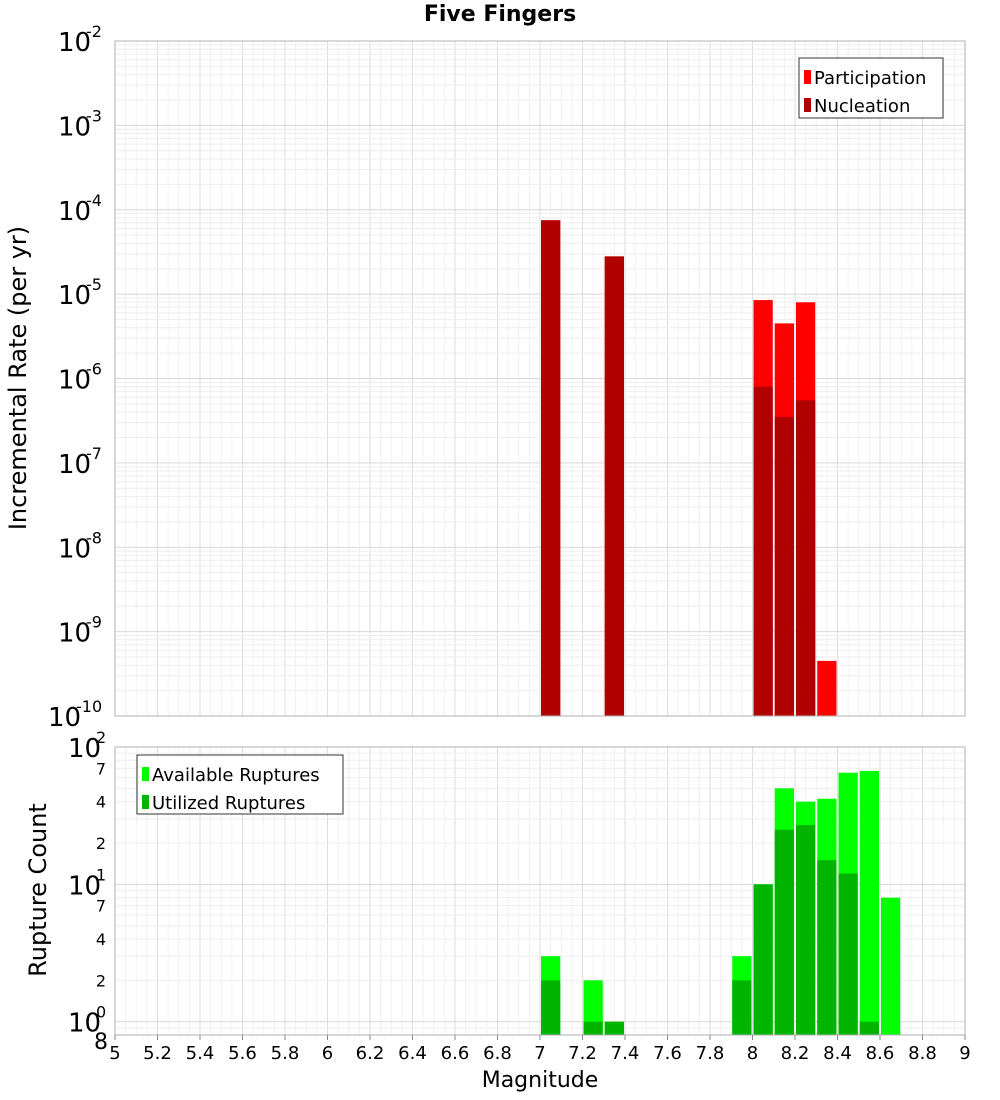 This screenshot has height=1100, width=1000. I want to click on y-tick-label: 10⁻¹⁰, so click(75, 715).